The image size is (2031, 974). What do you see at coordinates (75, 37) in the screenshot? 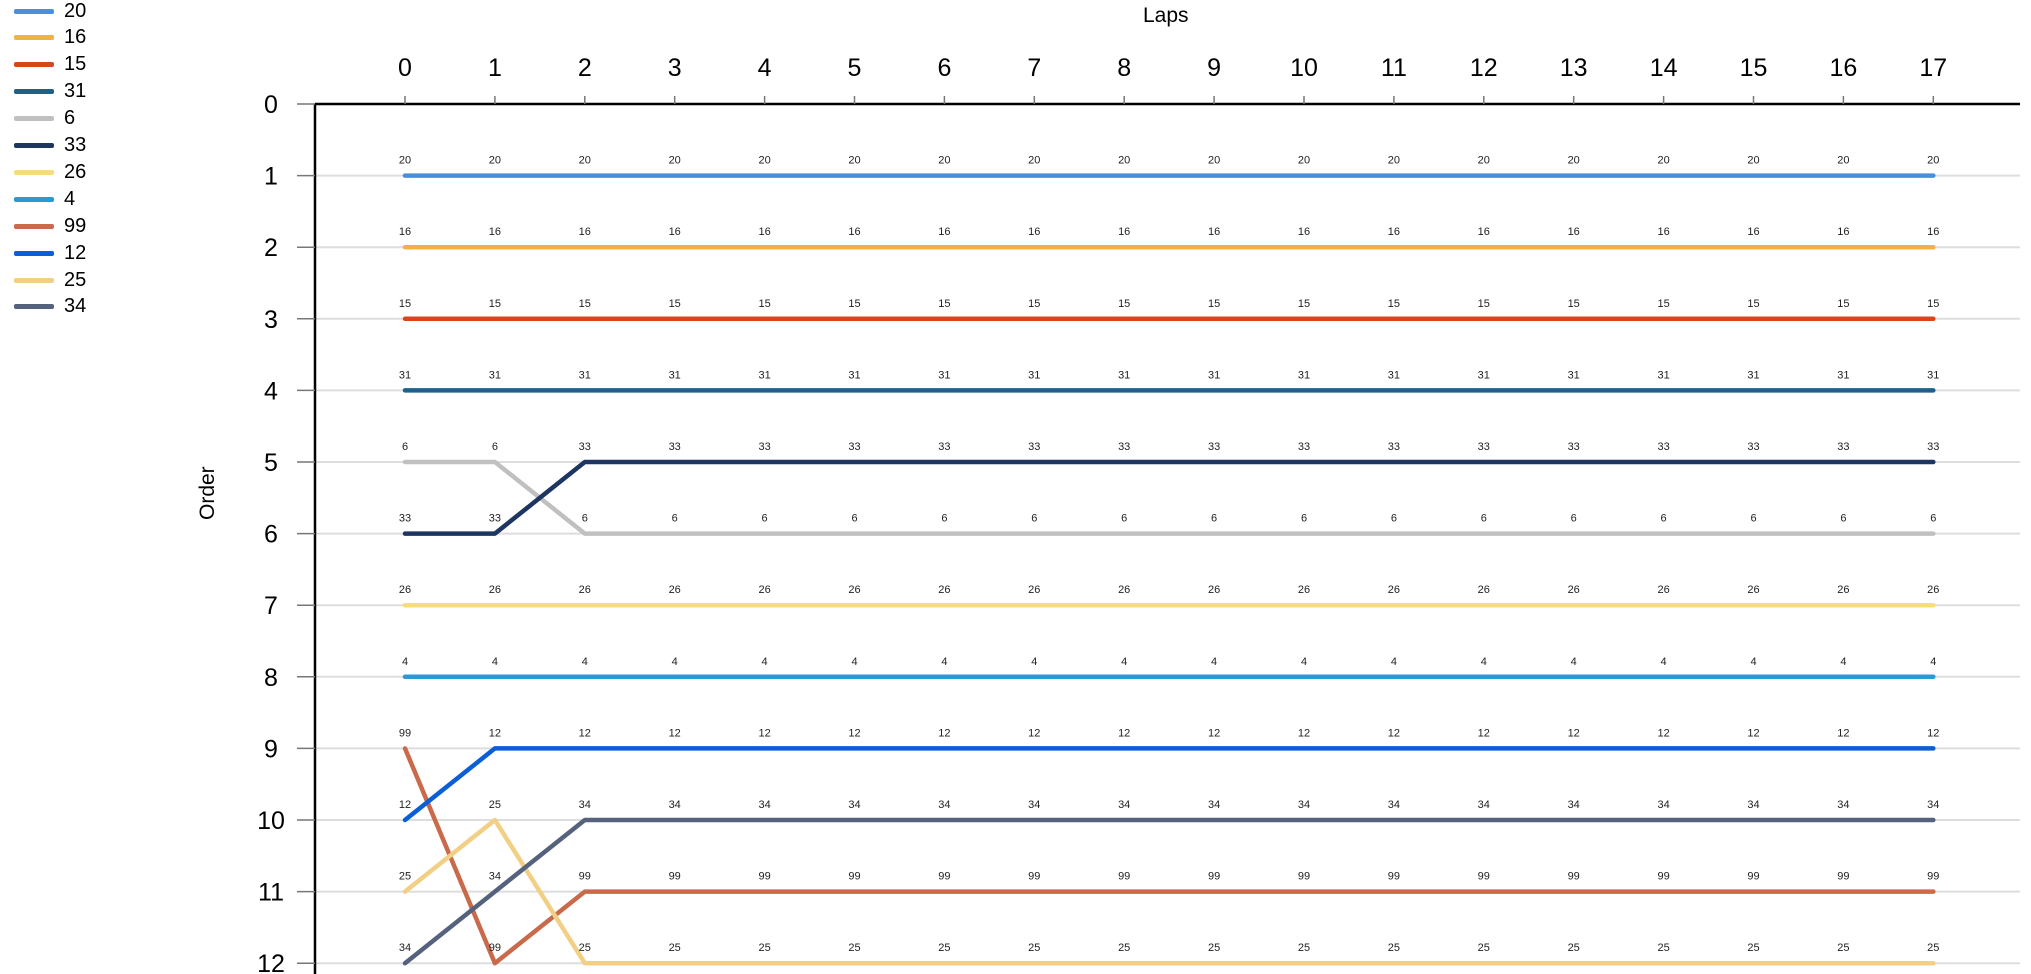
I see `legend-label: 16` at bounding box center [75, 37].